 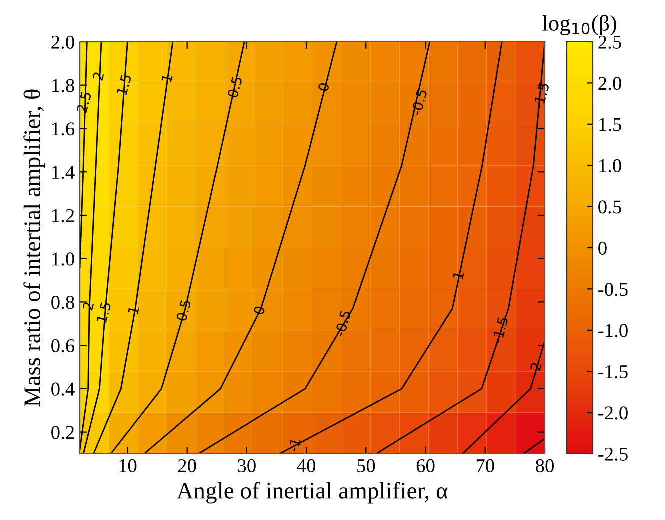 What do you see at coordinates (613, 455) in the screenshot?
I see `color-bar-label: -2.5` at bounding box center [613, 455].